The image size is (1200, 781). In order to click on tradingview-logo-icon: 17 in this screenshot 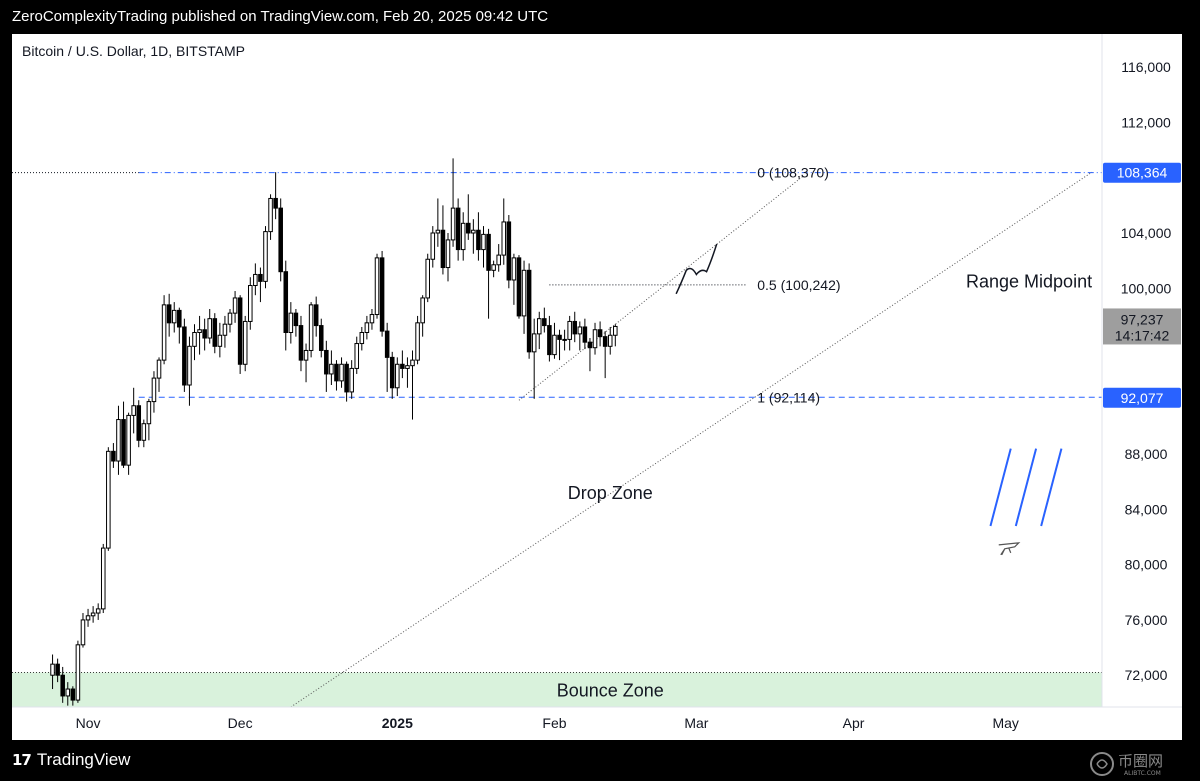, I will do `click(22, 760)`.